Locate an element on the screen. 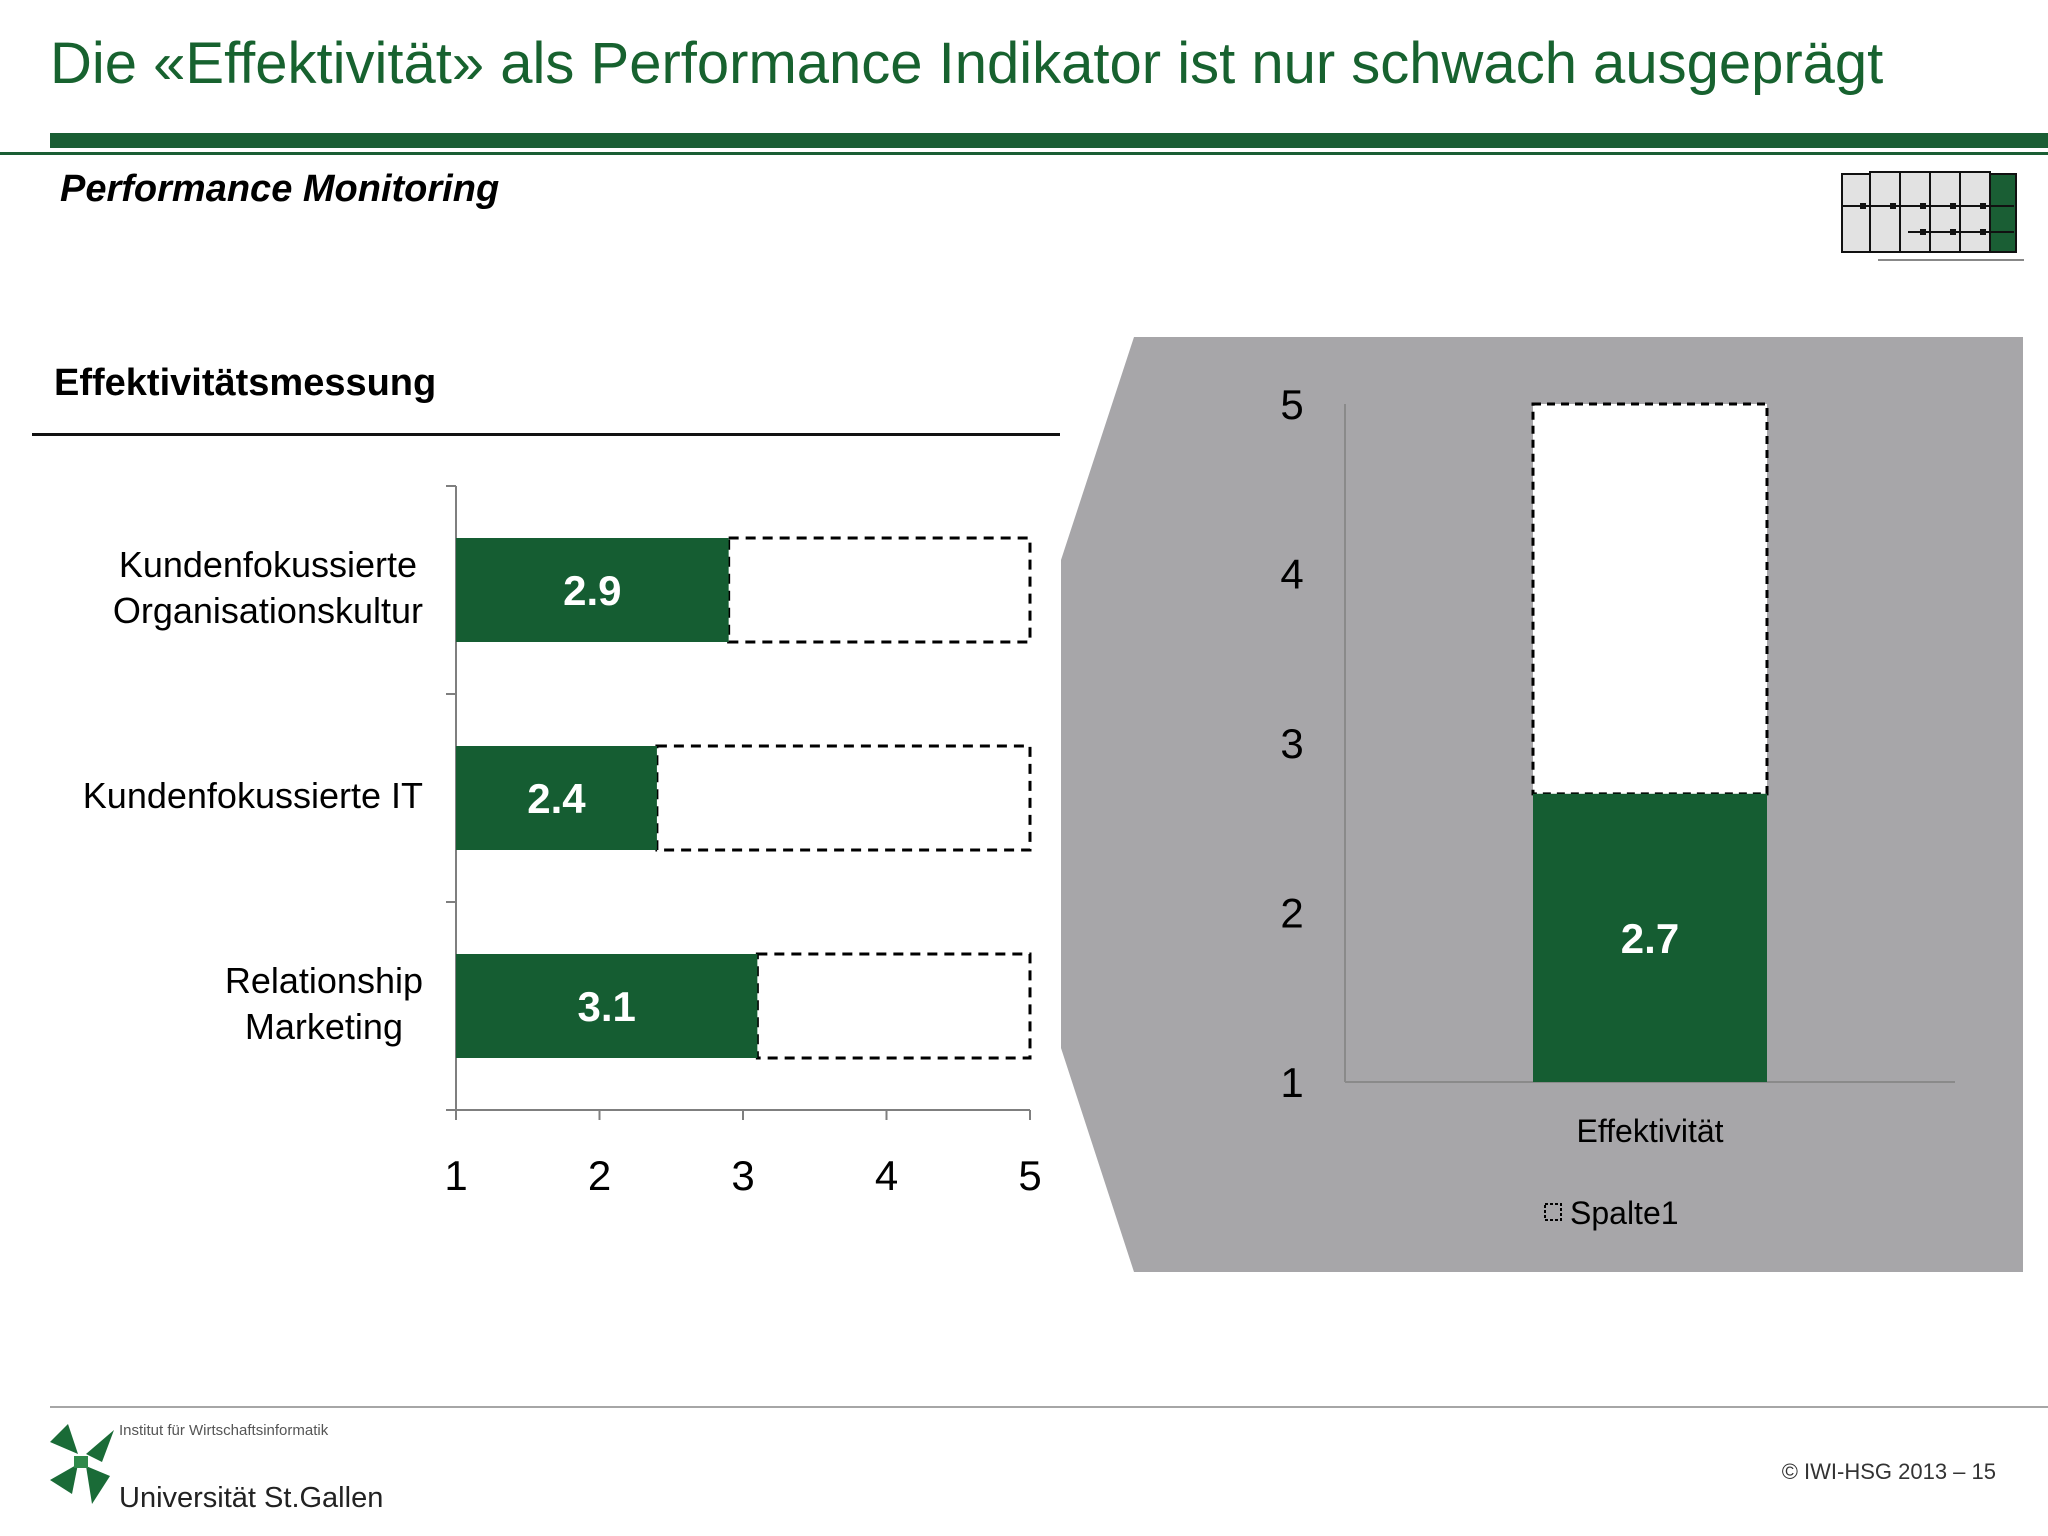  legend-swatch is located at coordinates (1553, 1212).